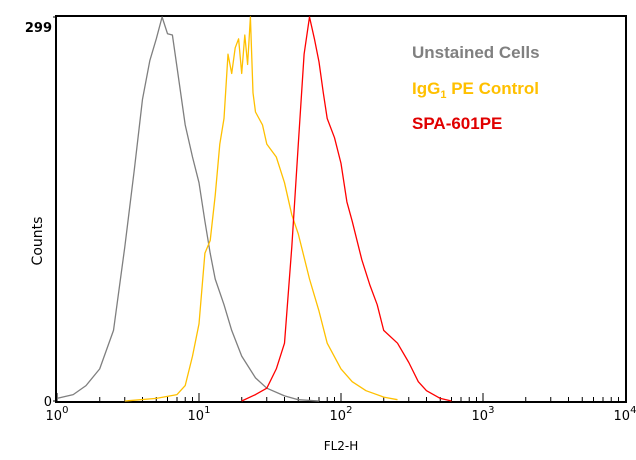  Describe the element at coordinates (476, 52) in the screenshot. I see `legend-unstained: Unstained Cells` at that location.